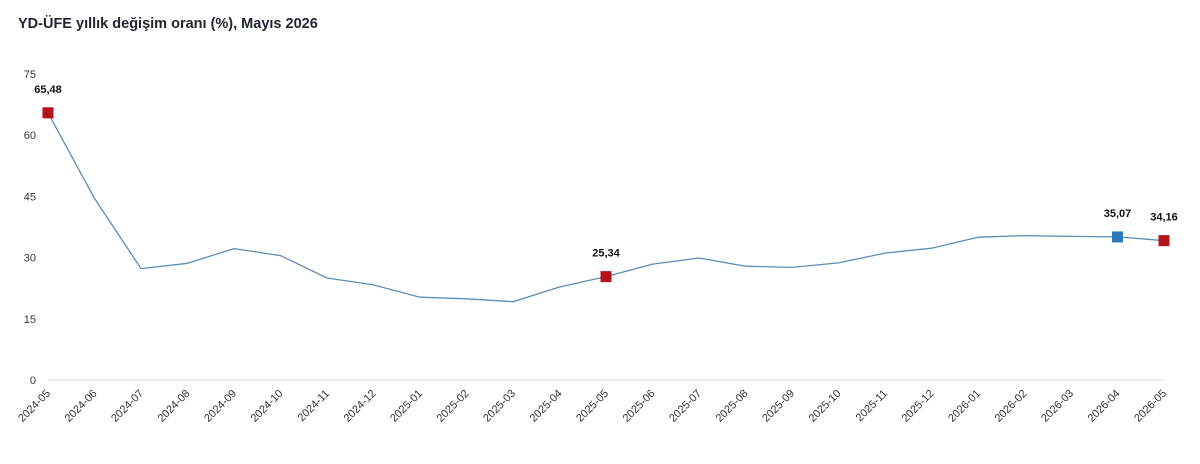 The width and height of the screenshot is (1200, 464). What do you see at coordinates (872, 406) in the screenshot?
I see `x-tick-label: 2025-11` at bounding box center [872, 406].